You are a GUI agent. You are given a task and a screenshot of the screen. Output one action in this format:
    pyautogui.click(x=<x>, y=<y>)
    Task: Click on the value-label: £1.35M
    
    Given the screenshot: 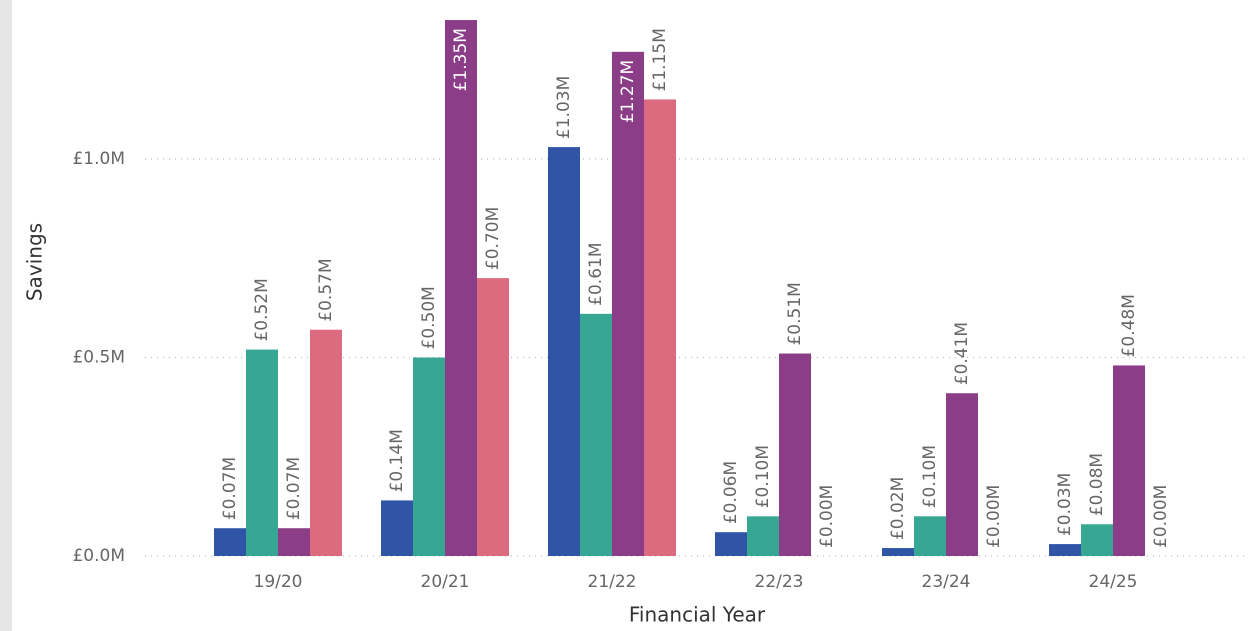 What is the action you would take?
    pyautogui.click(x=461, y=59)
    